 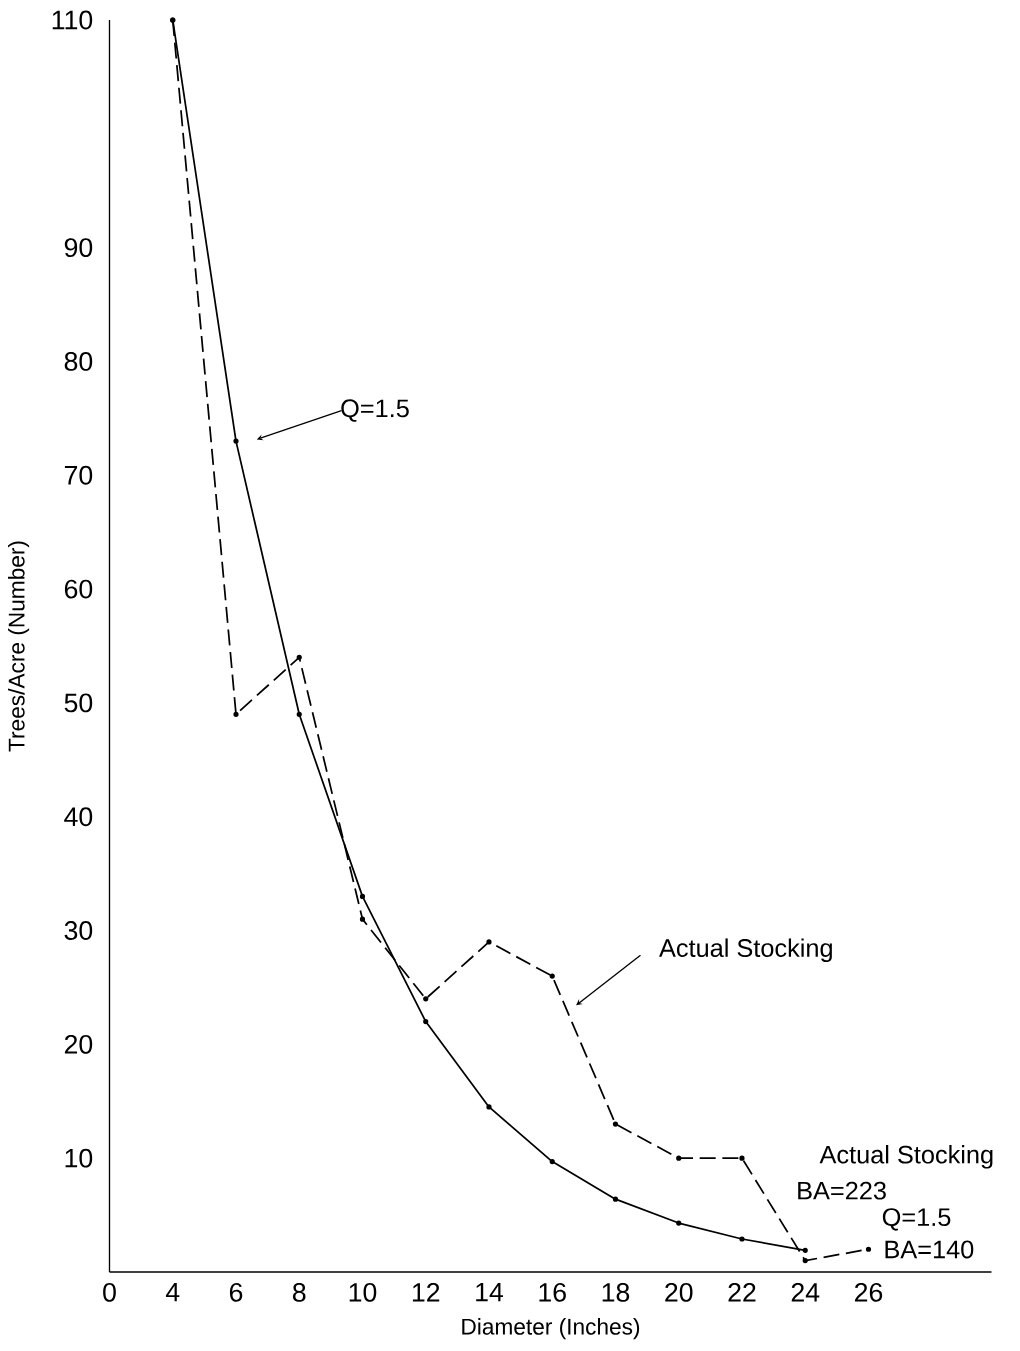 What do you see at coordinates (18, 646) in the screenshot?
I see `y-axis-title: Trees/Acre (Number)` at bounding box center [18, 646].